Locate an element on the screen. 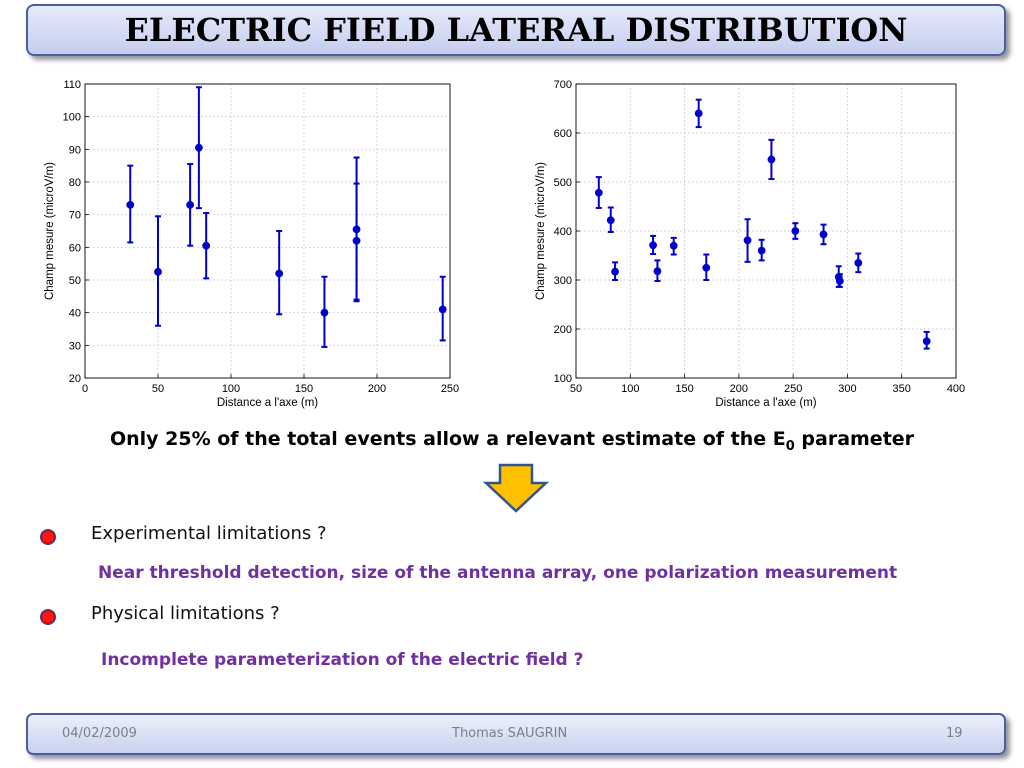 The height and width of the screenshot is (768, 1024). physical-limitations-label: Physical limitations ? is located at coordinates (185, 613).